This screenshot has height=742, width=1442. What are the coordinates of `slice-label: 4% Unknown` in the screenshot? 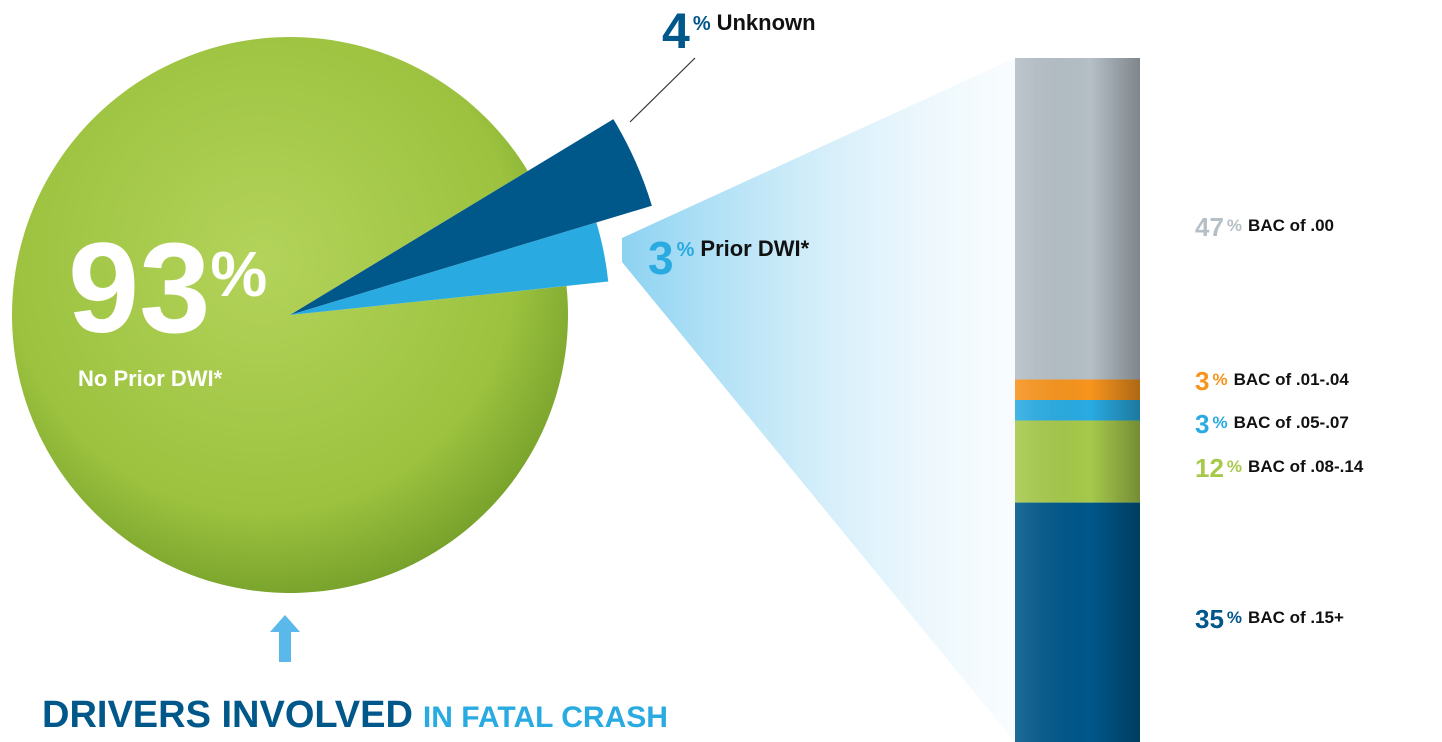 It's located at (739, 31).